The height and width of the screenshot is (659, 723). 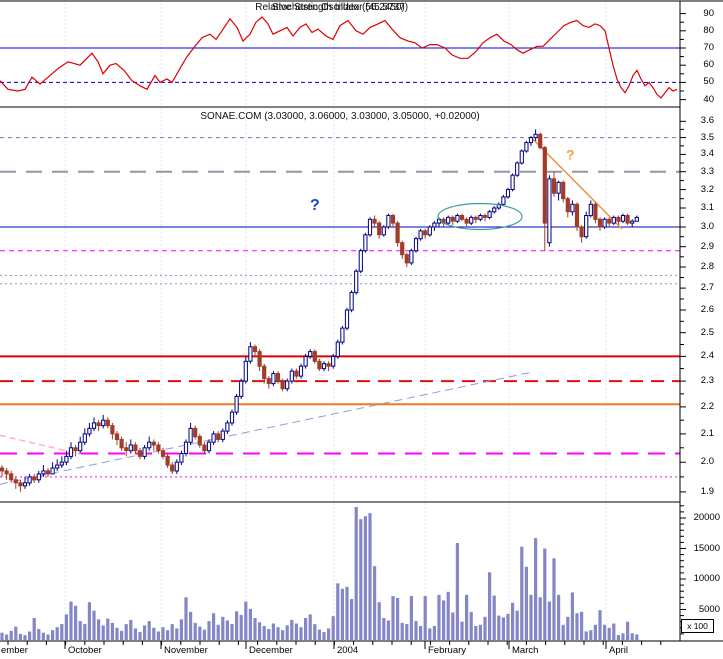 I want to click on volume-unit-box: x 100, so click(x=697, y=626).